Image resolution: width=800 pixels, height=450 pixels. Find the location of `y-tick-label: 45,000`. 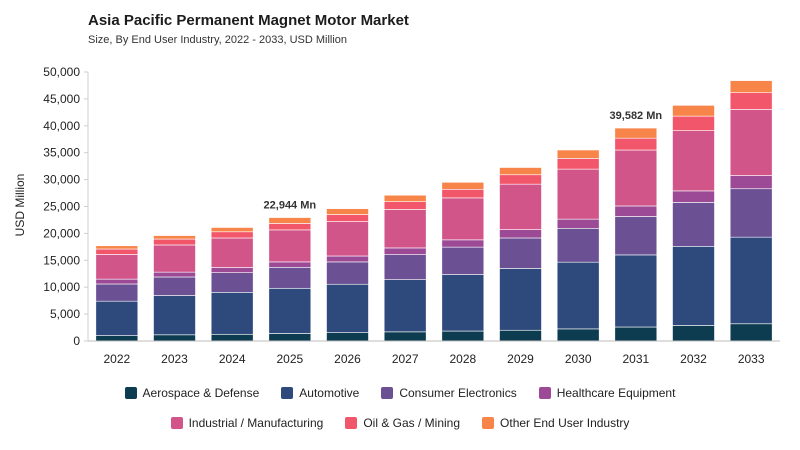

y-tick-label: 45,000 is located at coordinates (61, 99).